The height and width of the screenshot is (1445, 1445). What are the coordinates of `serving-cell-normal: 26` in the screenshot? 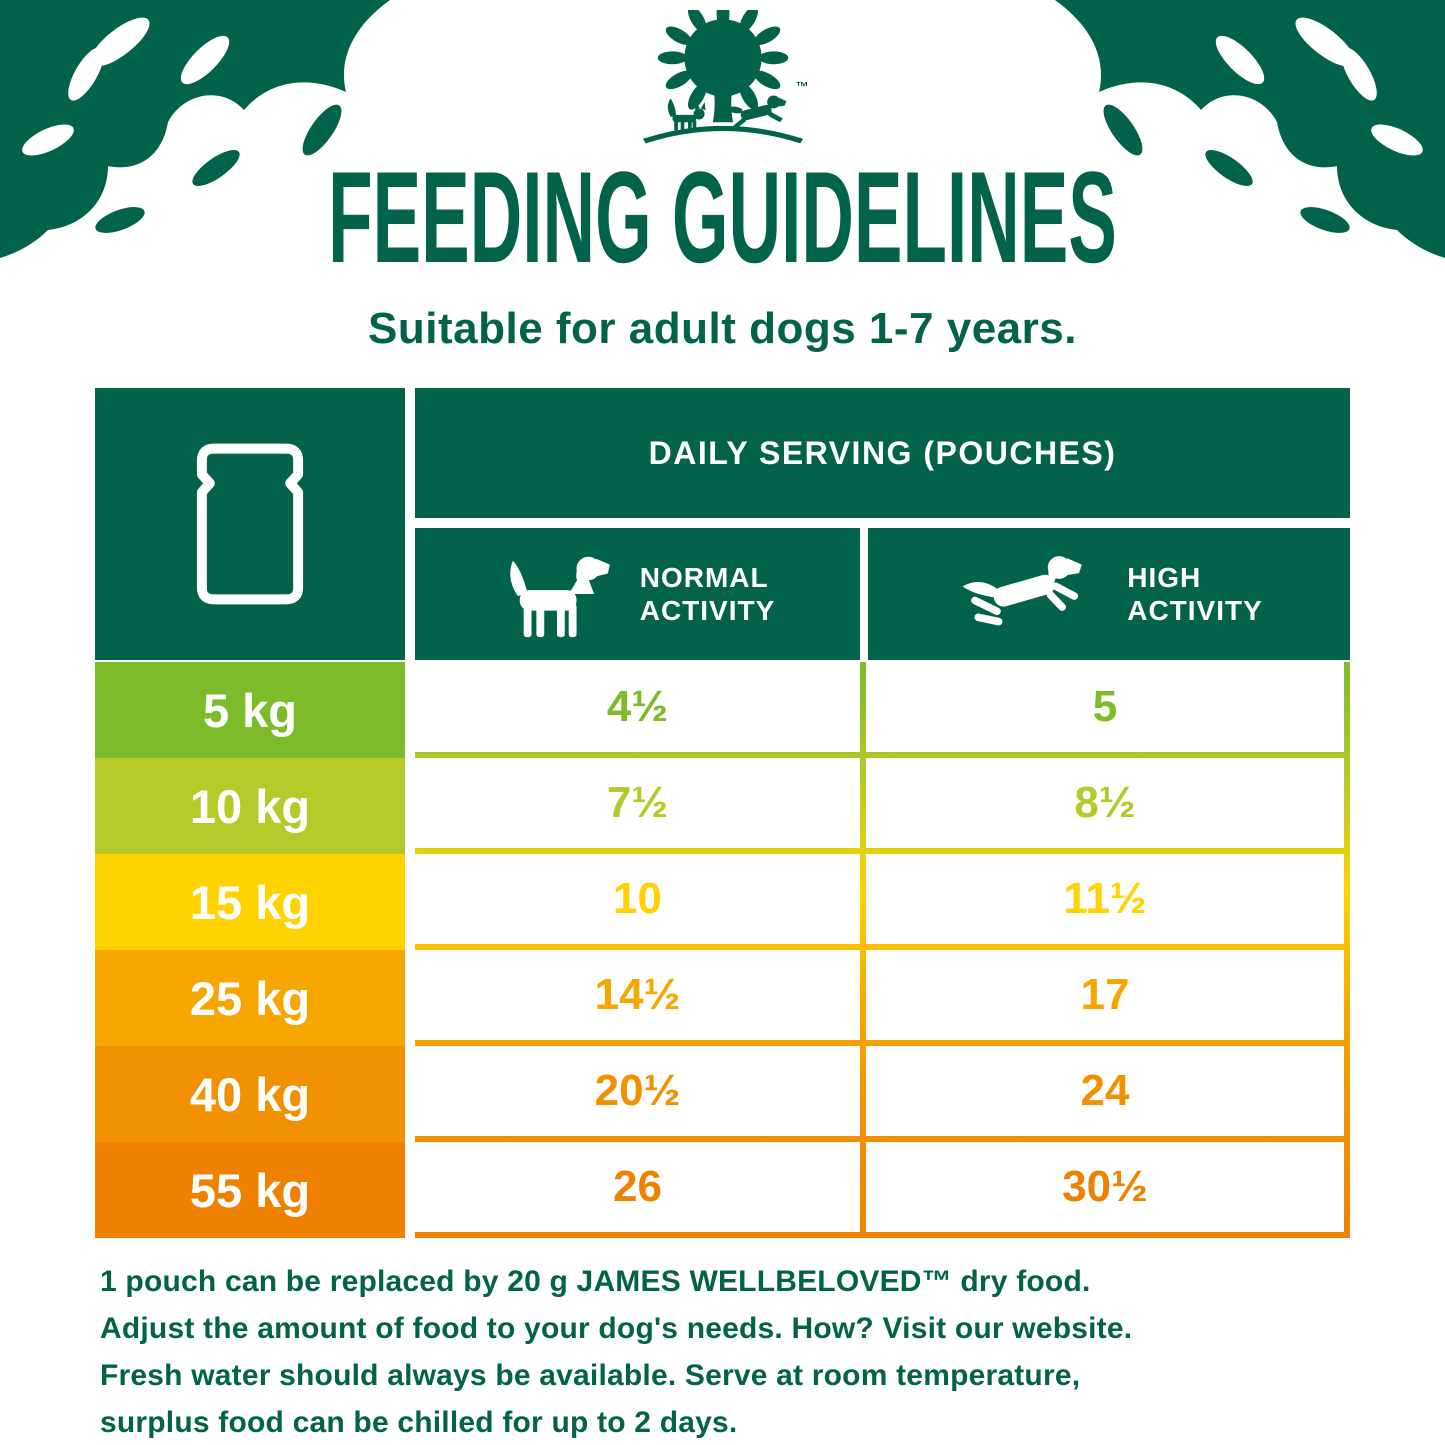 It's located at (637, 1187).